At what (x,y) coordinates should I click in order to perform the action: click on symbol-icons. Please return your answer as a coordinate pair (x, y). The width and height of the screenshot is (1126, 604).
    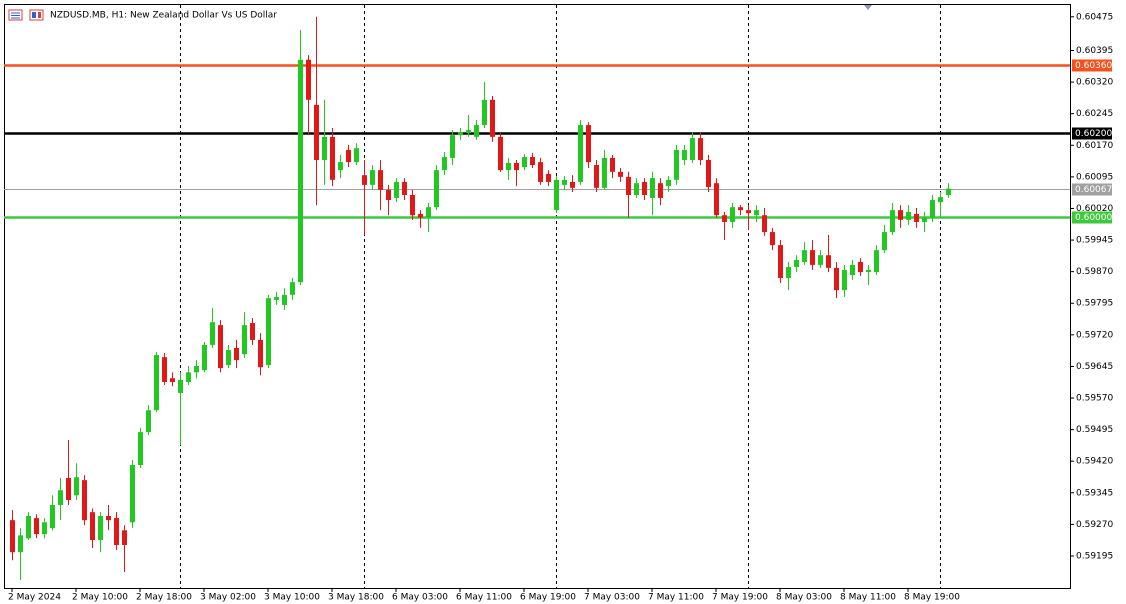
    Looking at the image, I should click on (26, 15).